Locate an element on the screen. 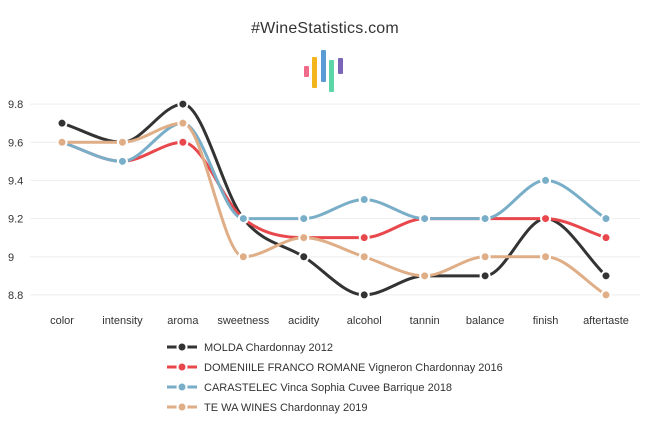 The height and width of the screenshot is (425, 650). legend-label: TE WA WINES Chardonnay 2019 is located at coordinates (285, 408).